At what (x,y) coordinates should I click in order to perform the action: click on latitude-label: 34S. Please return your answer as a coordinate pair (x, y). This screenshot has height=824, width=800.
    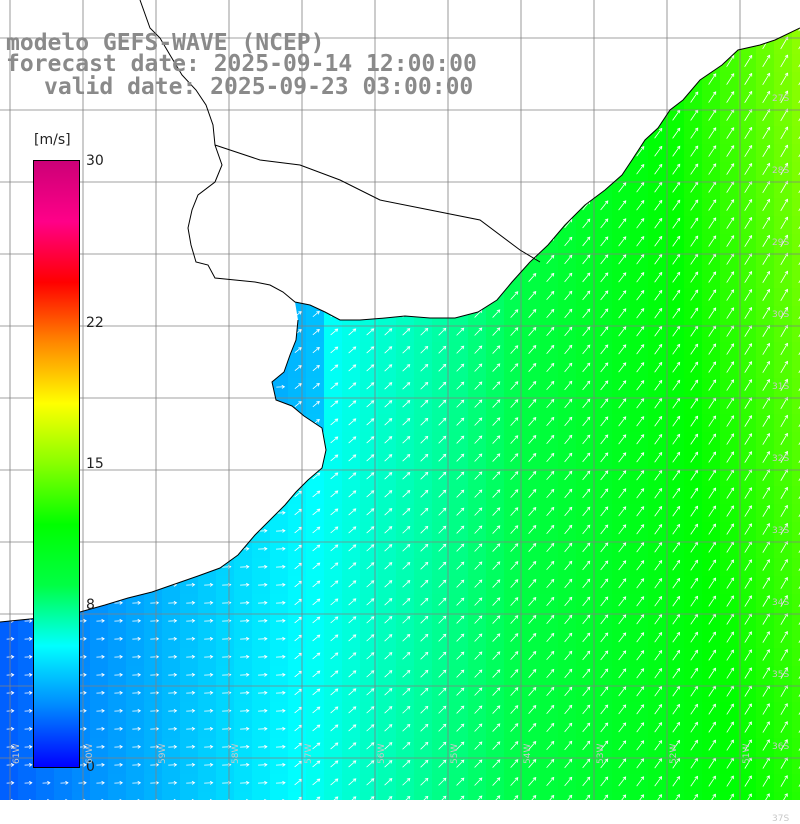
    Looking at the image, I should click on (780, 603).